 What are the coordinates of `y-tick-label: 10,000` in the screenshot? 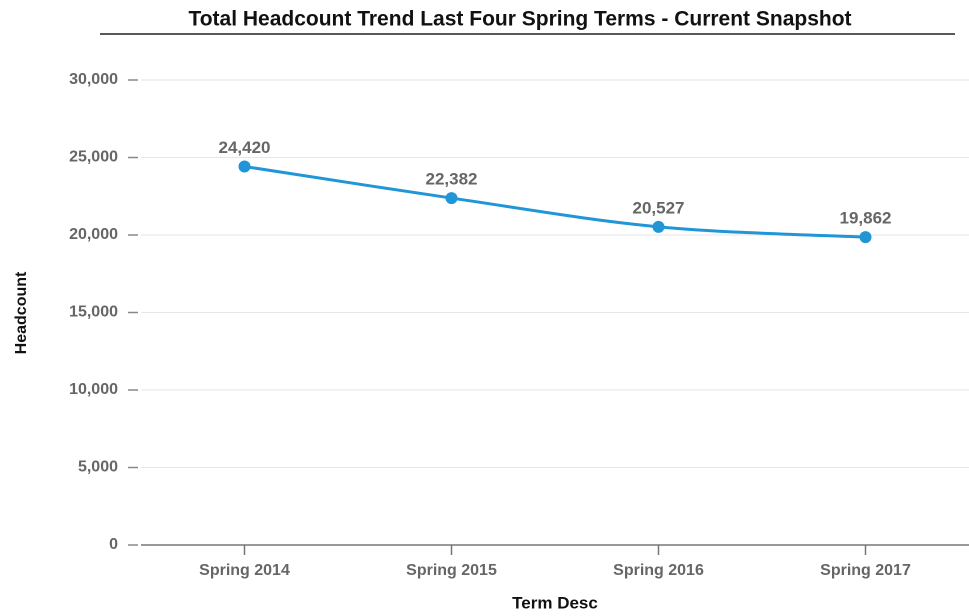 It's located at (93, 389).